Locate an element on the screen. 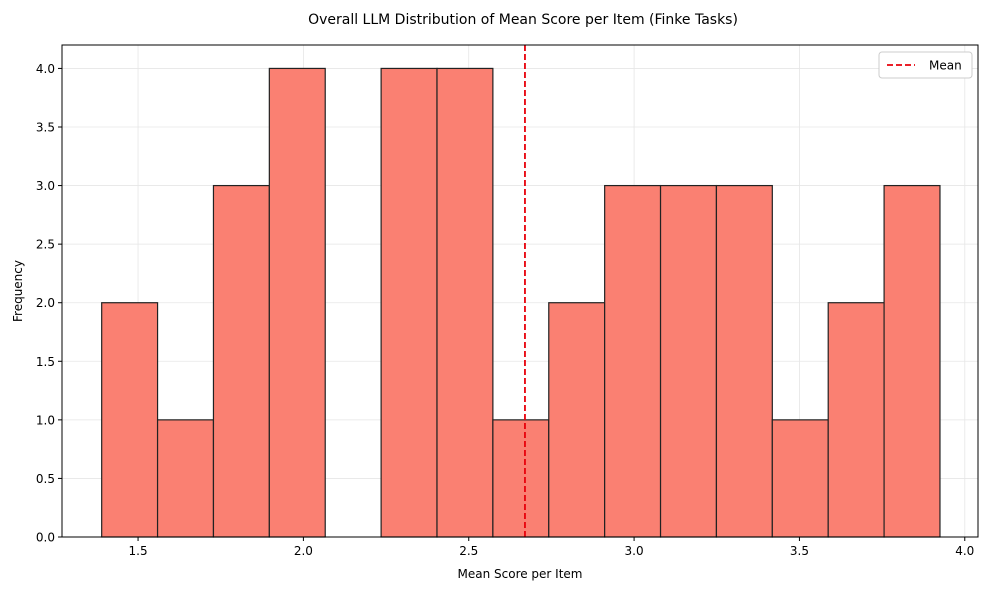 The height and width of the screenshot is (594, 989). x-tick-label: 2.5 is located at coordinates (468, 551).